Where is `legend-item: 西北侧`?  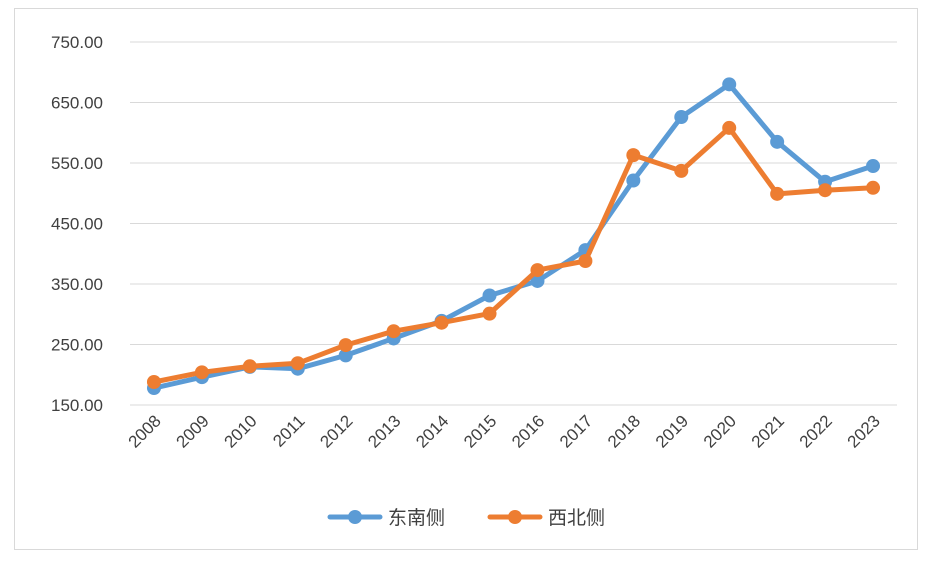
legend-item: 西北侧 is located at coordinates (546, 518).